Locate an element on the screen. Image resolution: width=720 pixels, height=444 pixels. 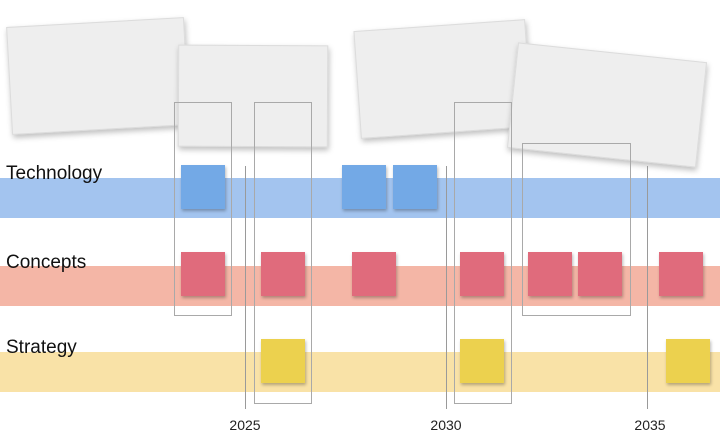
strategy-lane-band is located at coordinates (360, 372).